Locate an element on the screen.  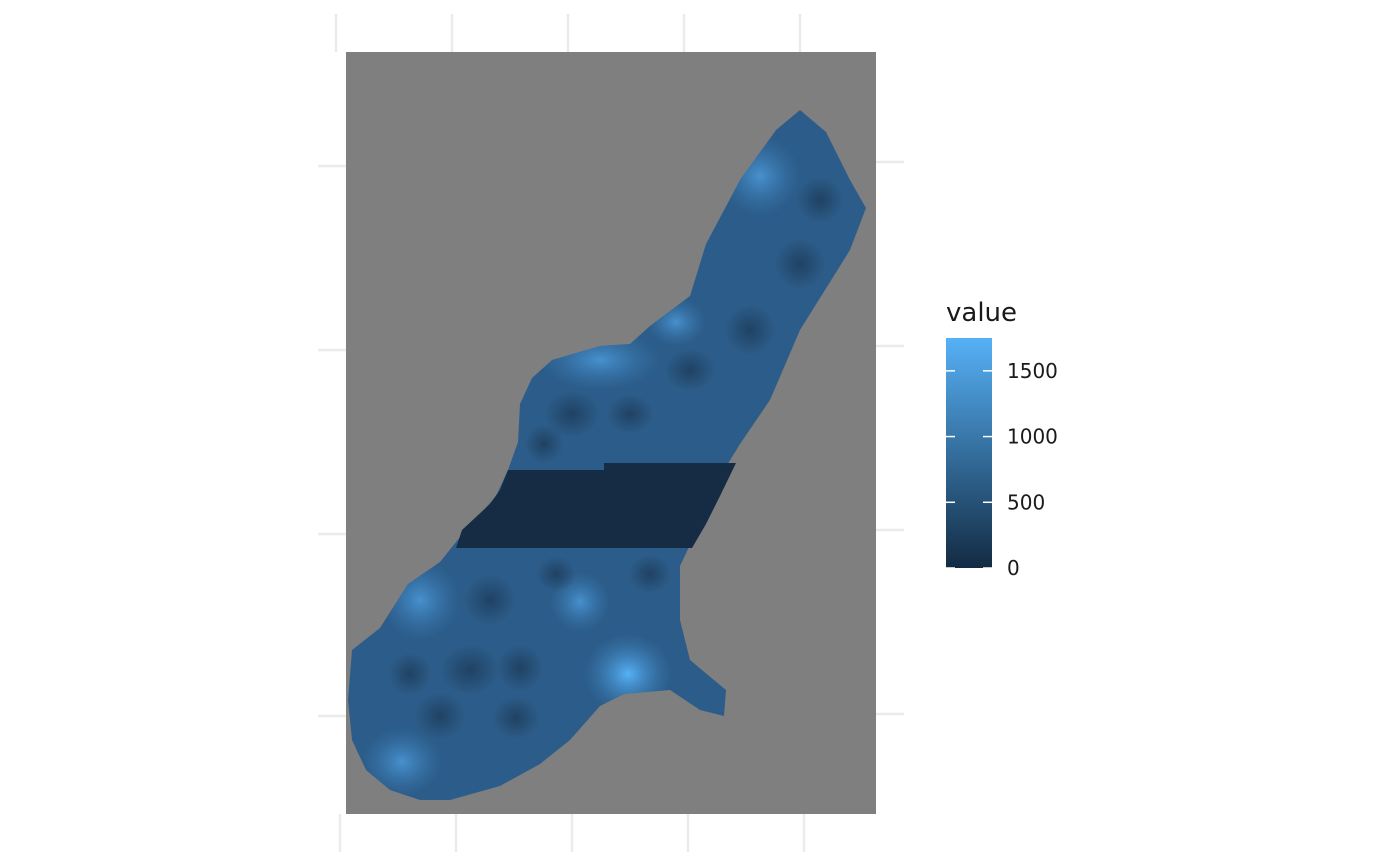
legend: value 1500 1000 500 0 is located at coordinates (1002, 439).